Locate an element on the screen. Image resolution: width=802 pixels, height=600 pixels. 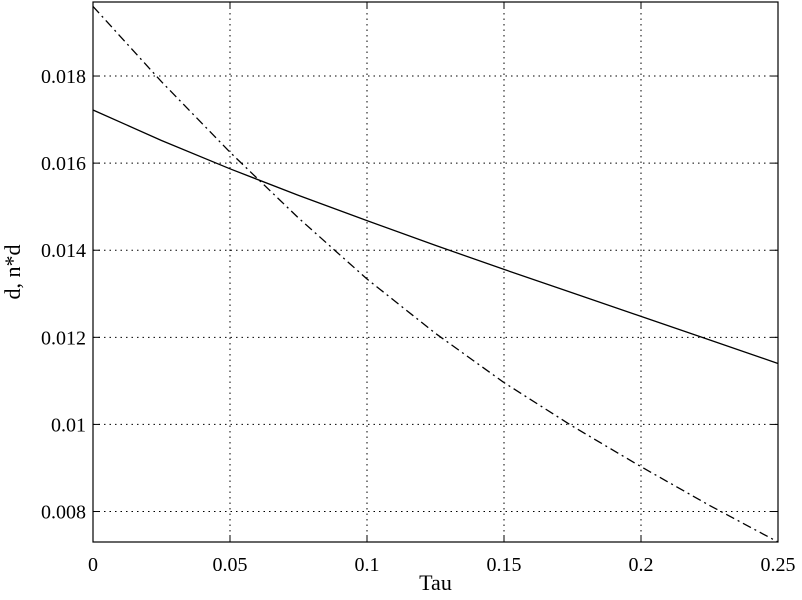
x-tick-label: 0.15 is located at coordinates (504, 565).